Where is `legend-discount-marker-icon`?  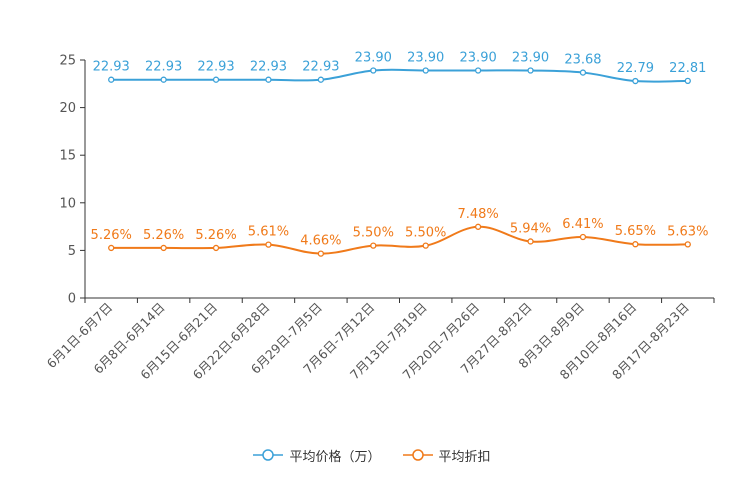 legend-discount-marker-icon is located at coordinates (417, 455).